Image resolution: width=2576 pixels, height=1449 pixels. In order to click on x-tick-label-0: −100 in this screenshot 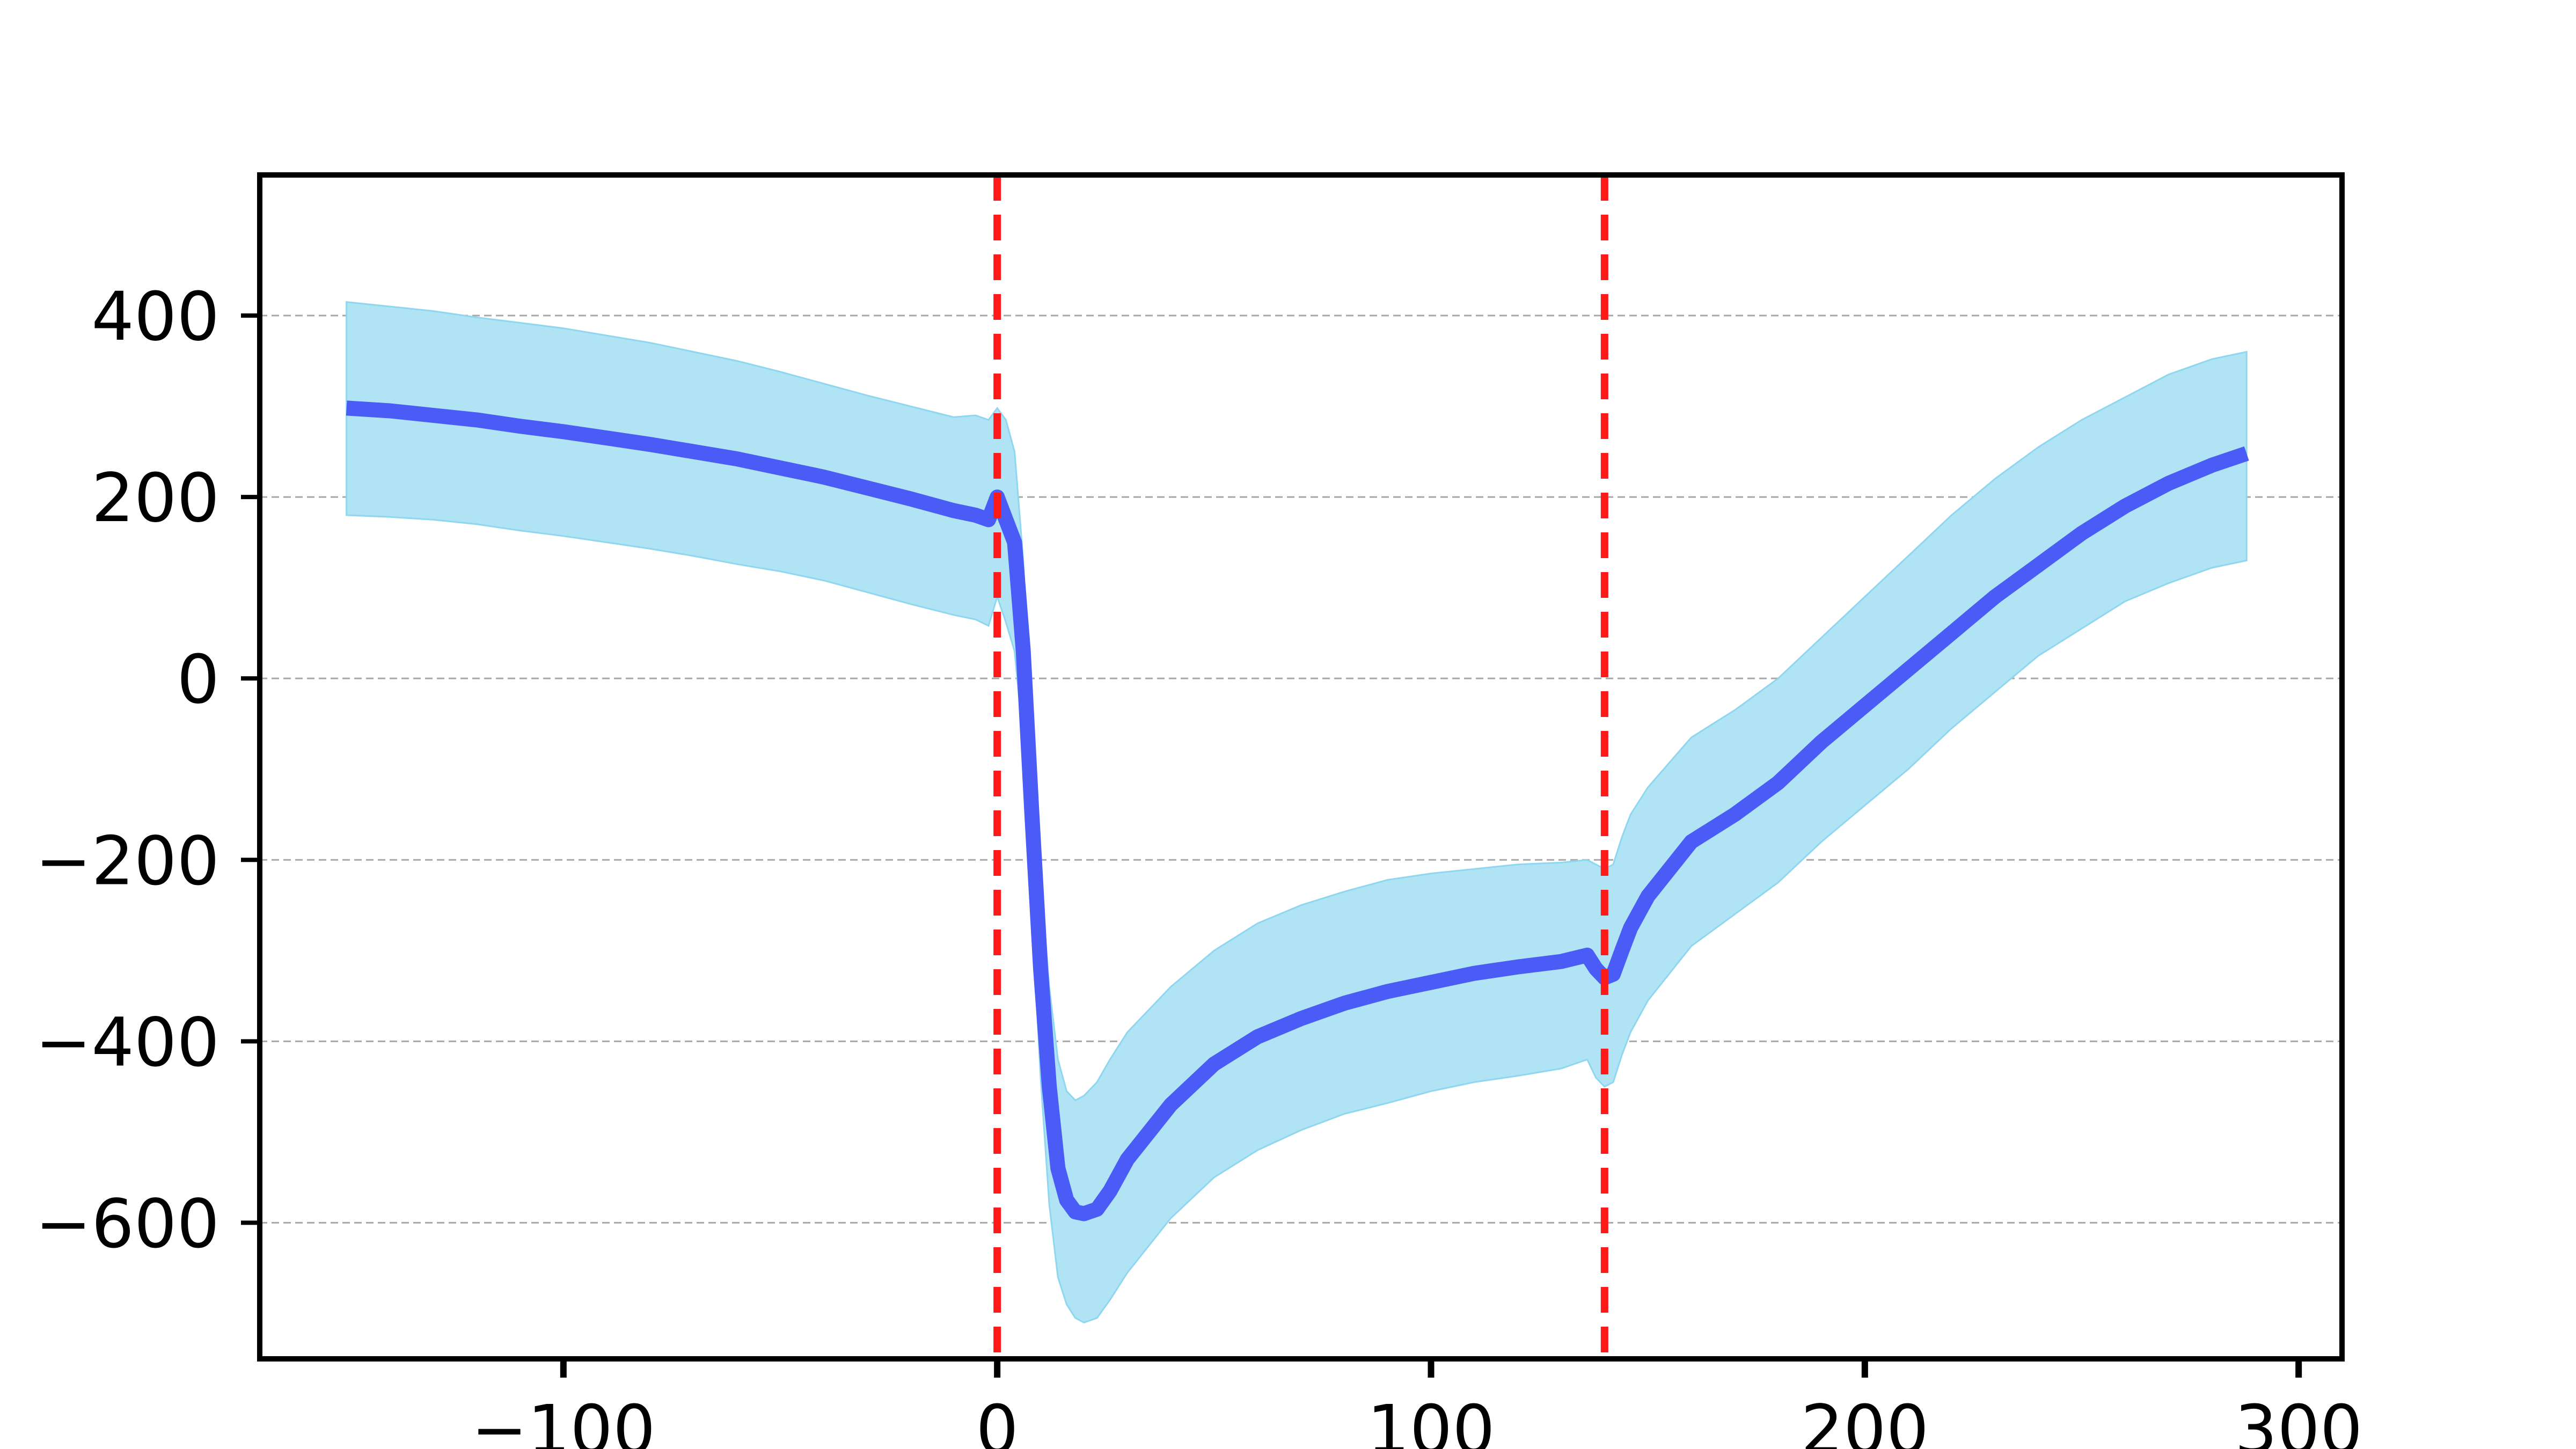, I will do `click(563, 1420)`.